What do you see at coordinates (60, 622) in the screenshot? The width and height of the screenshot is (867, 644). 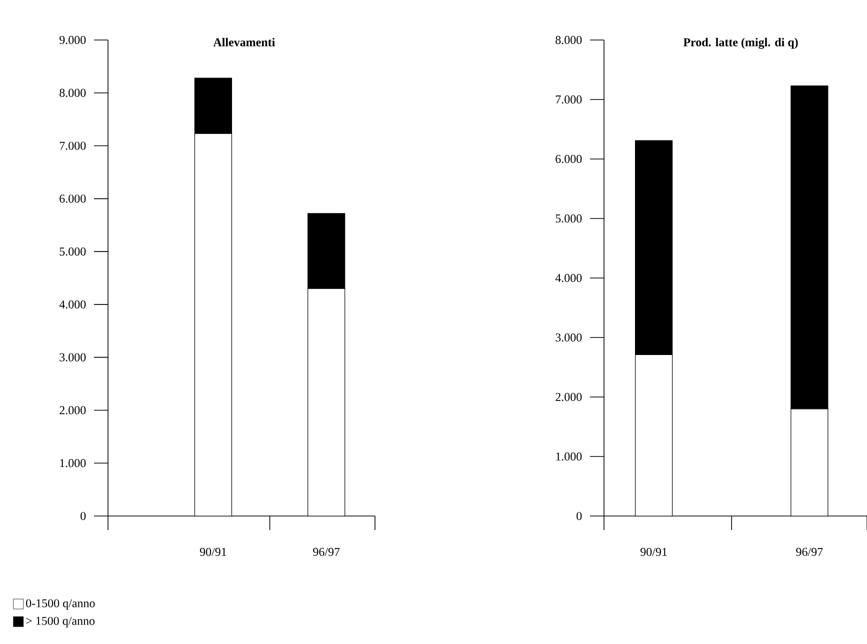 I see `legend-label: > 1500 q/anno` at bounding box center [60, 622].